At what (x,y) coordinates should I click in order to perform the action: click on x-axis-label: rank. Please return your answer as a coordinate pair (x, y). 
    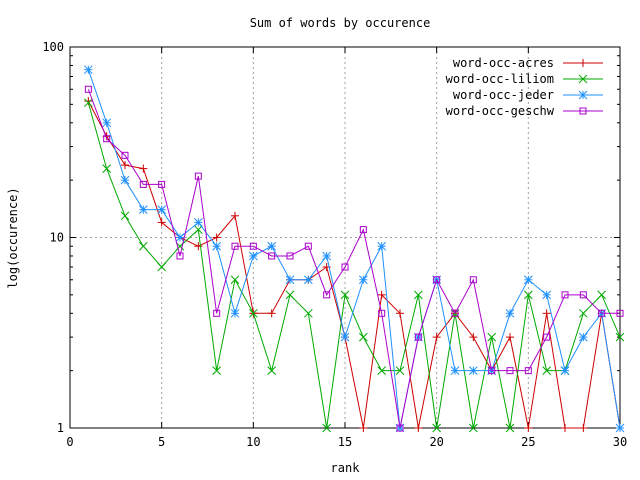
    Looking at the image, I should click on (346, 468).